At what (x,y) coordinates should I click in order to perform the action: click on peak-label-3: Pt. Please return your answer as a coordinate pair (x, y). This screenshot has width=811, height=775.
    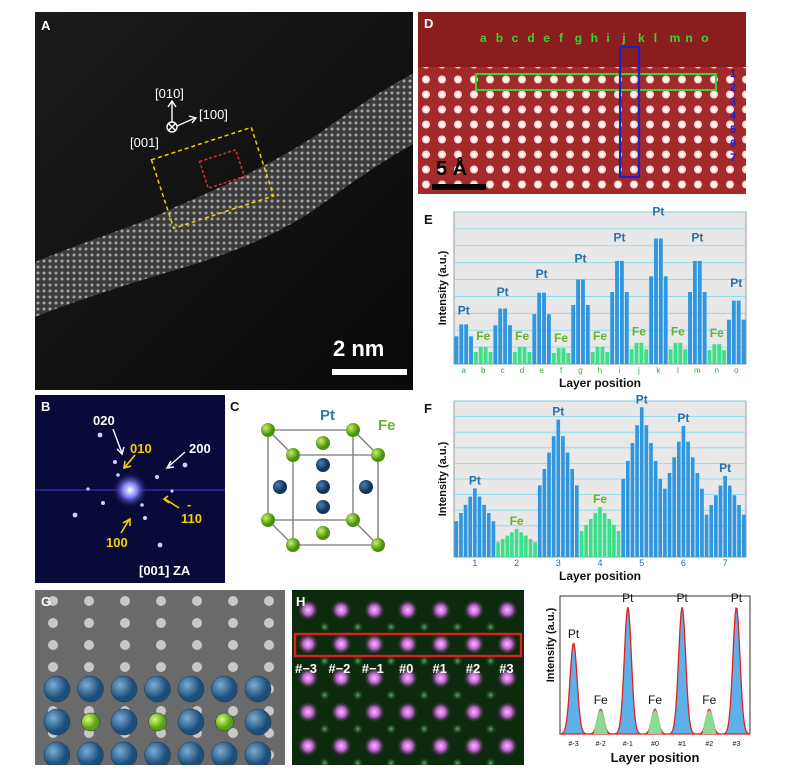
    Looking at the image, I should click on (558, 412).